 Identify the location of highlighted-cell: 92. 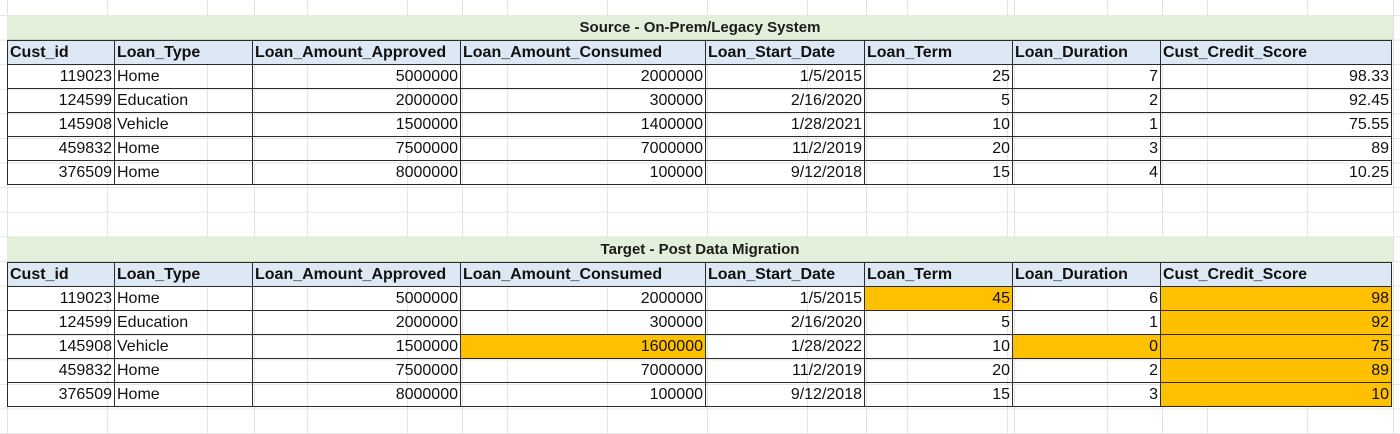
(1276, 322).